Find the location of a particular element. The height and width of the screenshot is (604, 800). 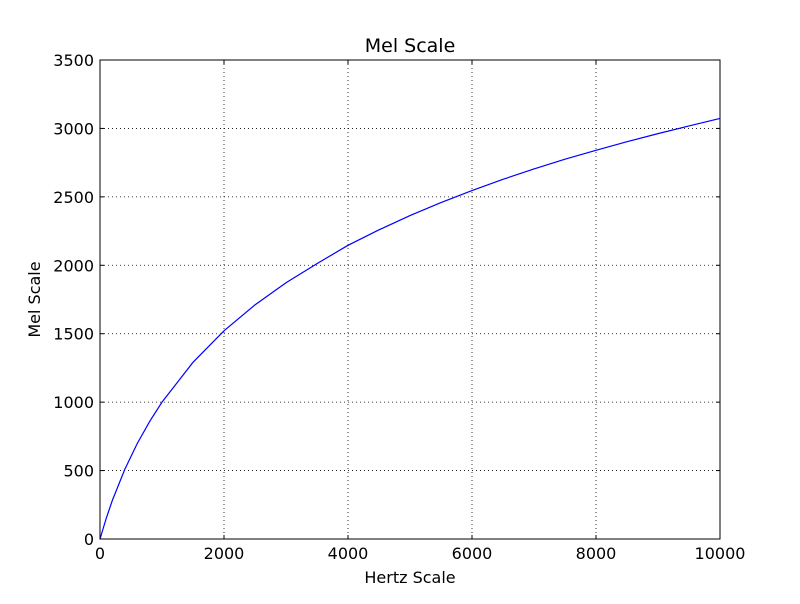

y-tick-label: 3500 is located at coordinates (73, 60).